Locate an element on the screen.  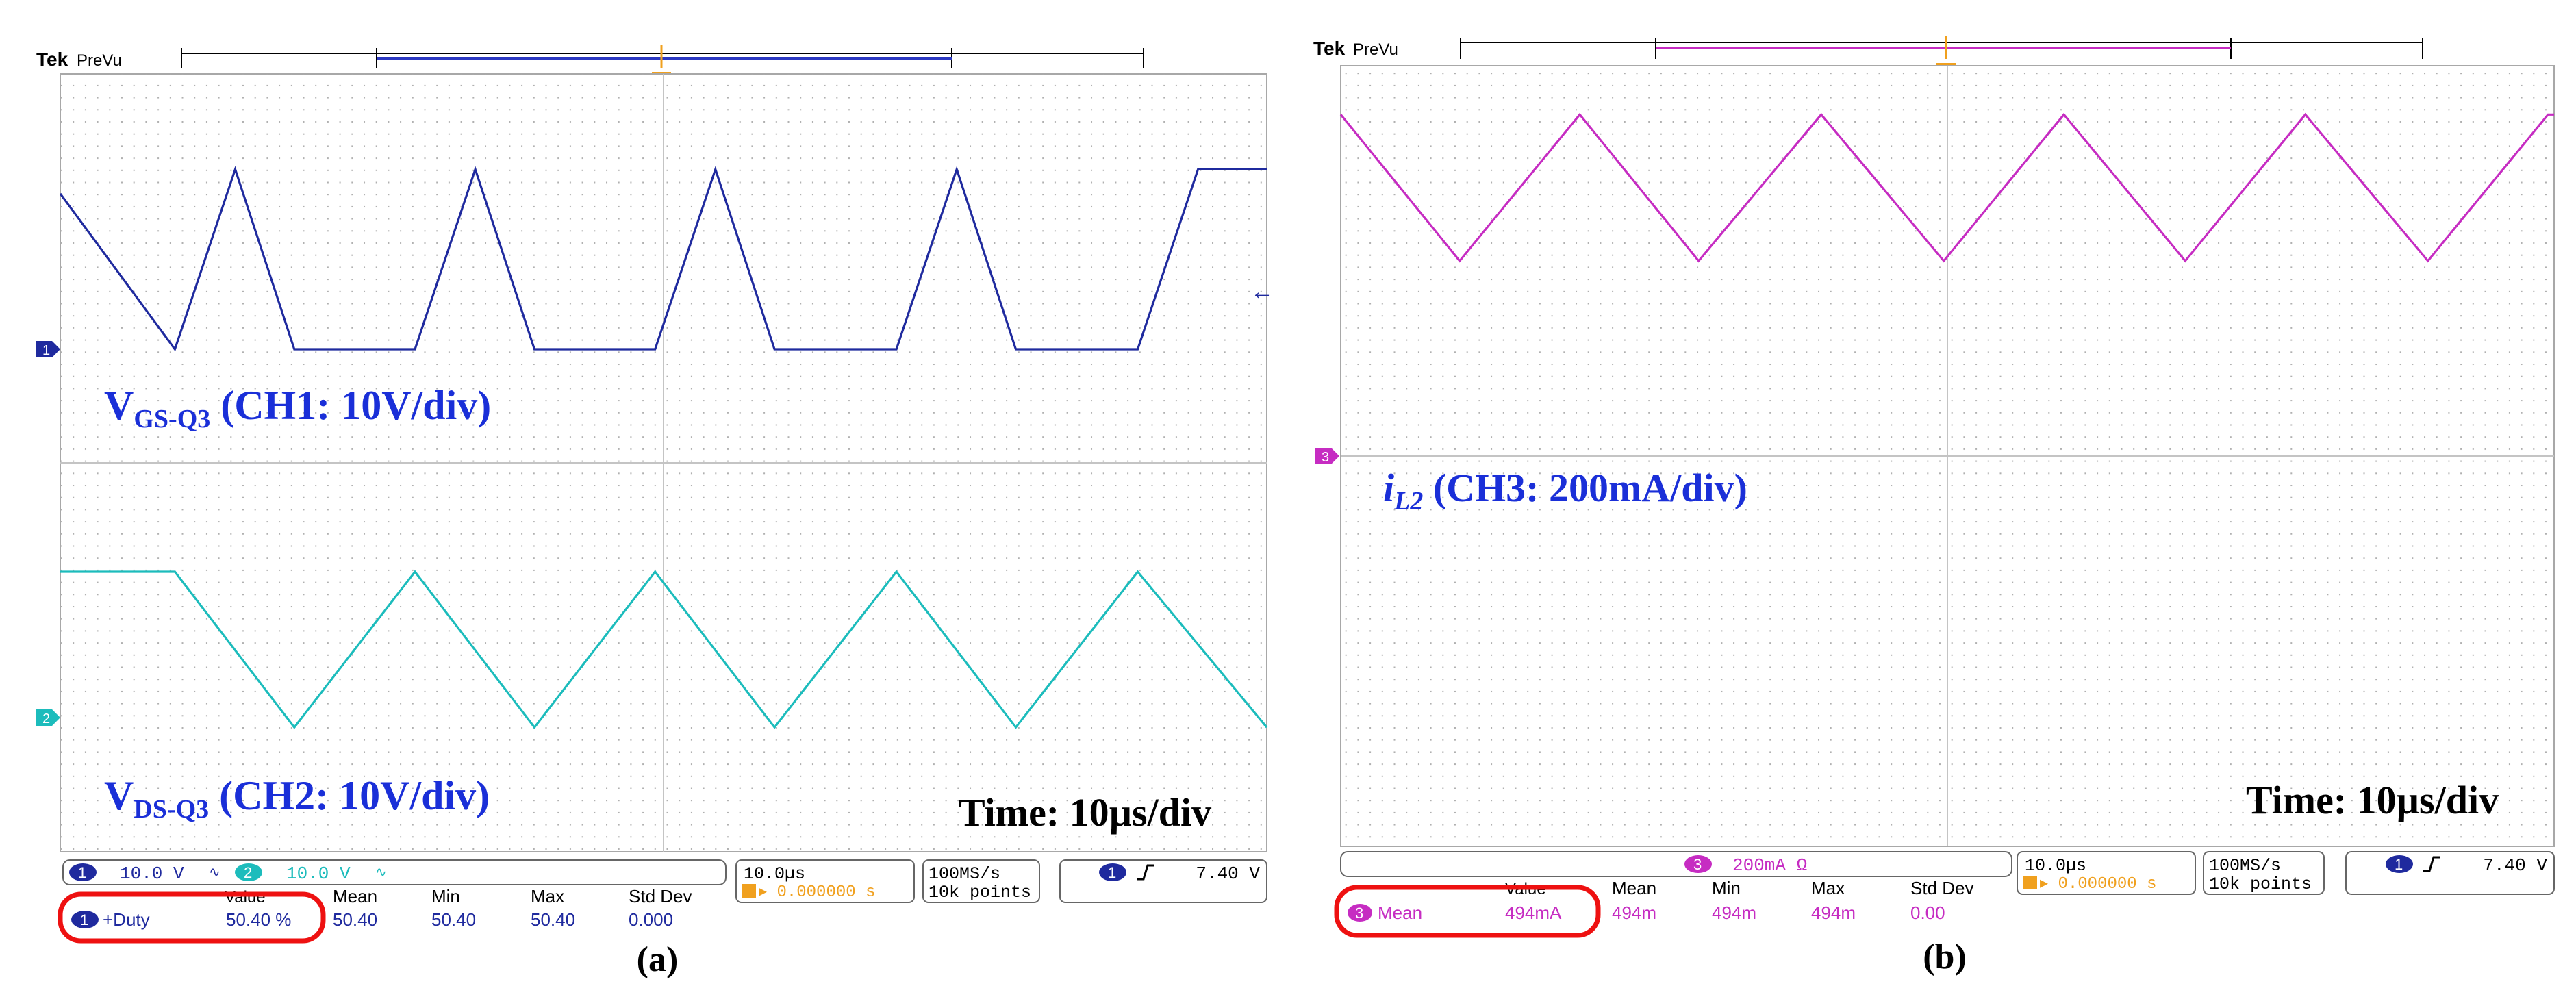
ch1-scale: 10.0 V is located at coordinates (152, 873).